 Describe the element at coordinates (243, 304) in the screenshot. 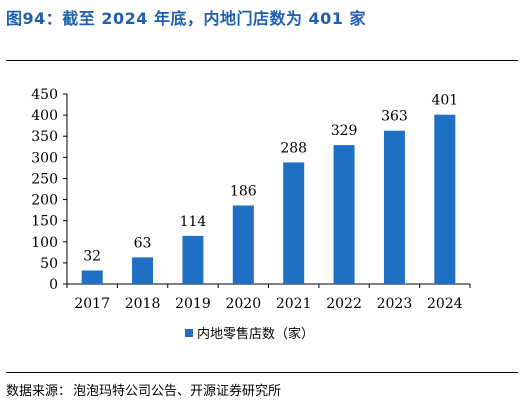

I see `x-tick-label: 2020` at that location.